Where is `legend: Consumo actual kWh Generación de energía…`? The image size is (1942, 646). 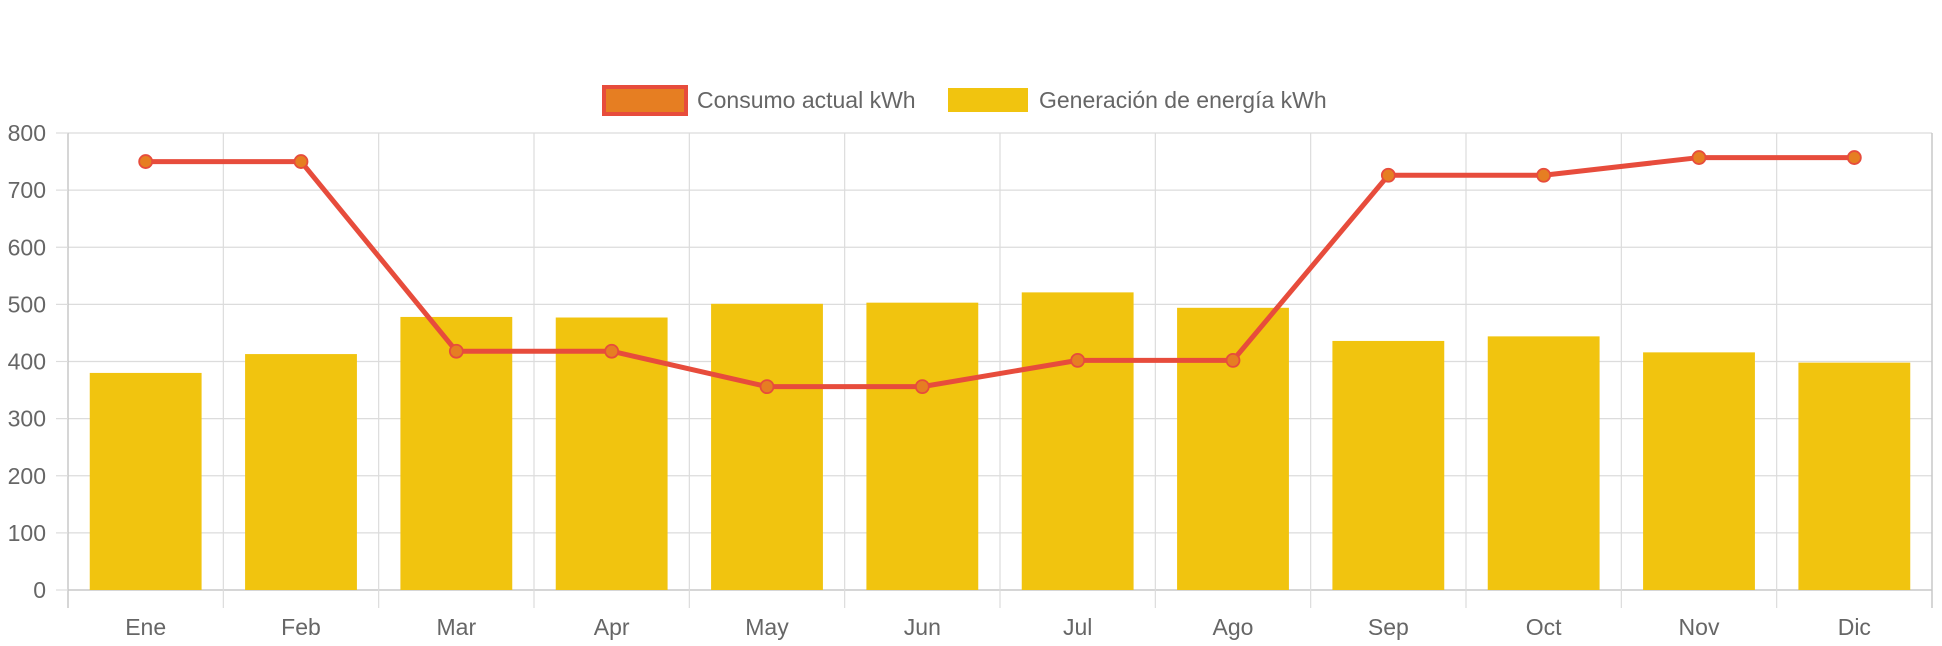
legend: Consumo actual kWh Generación de energía… is located at coordinates (964, 100).